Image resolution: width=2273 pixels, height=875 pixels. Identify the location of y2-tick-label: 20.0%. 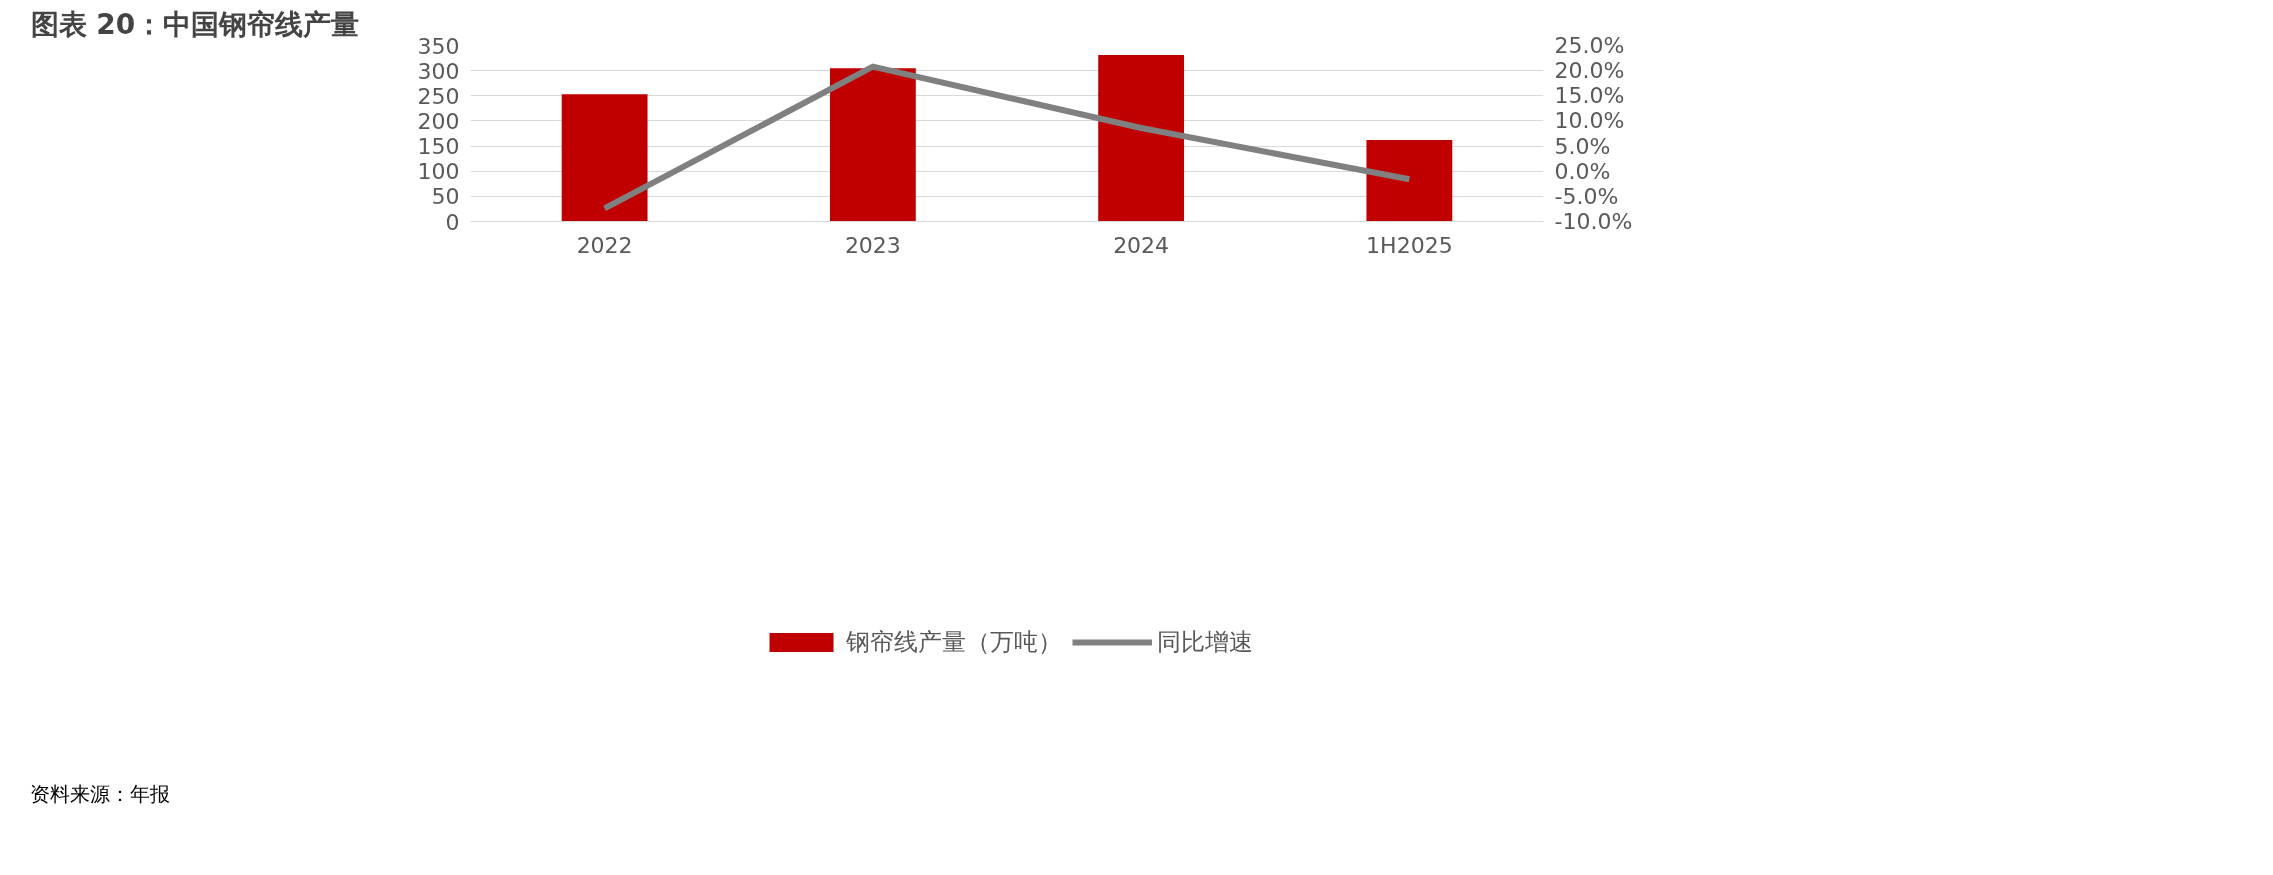
(1589, 71).